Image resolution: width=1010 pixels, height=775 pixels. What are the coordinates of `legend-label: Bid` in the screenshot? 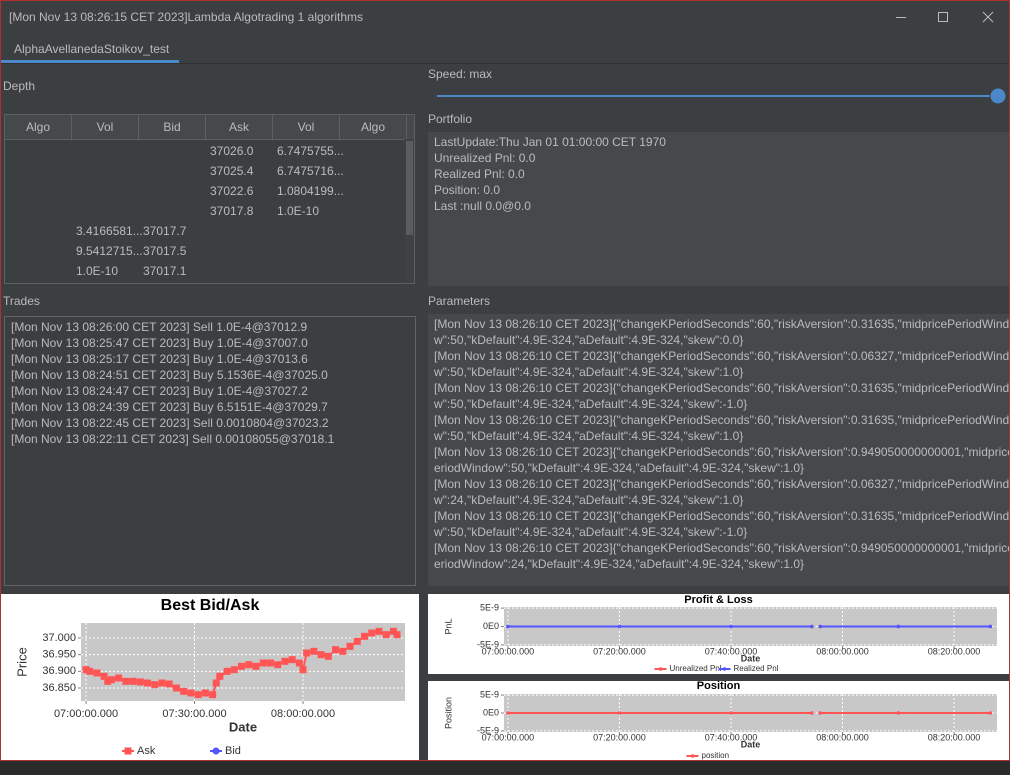 It's located at (233, 751).